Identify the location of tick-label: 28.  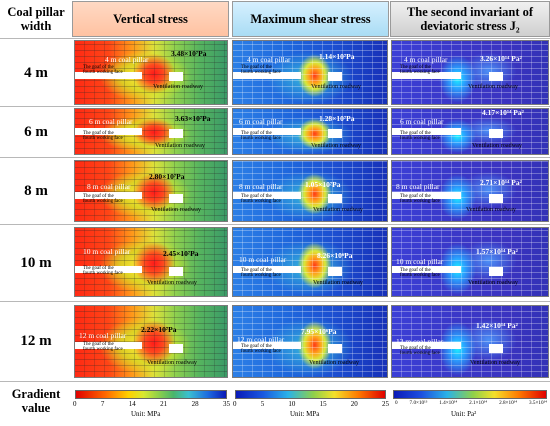
(195, 404).